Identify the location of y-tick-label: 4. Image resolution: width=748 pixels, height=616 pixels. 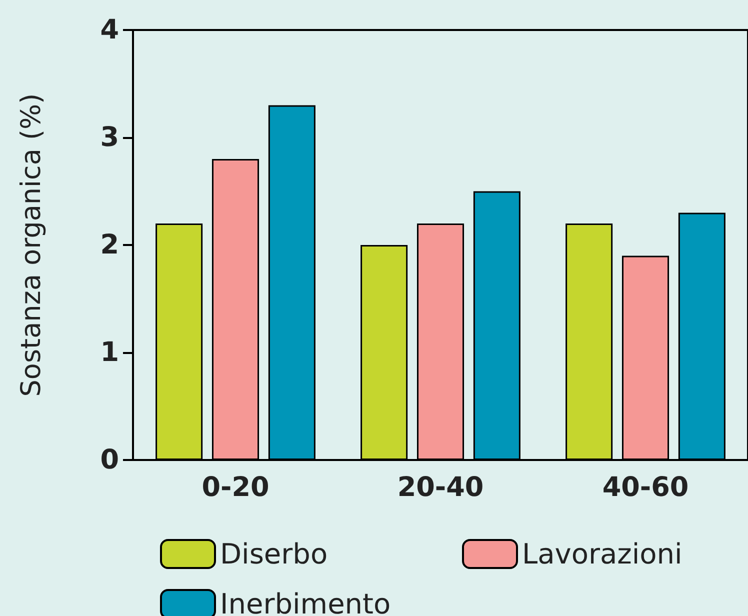
(109, 30).